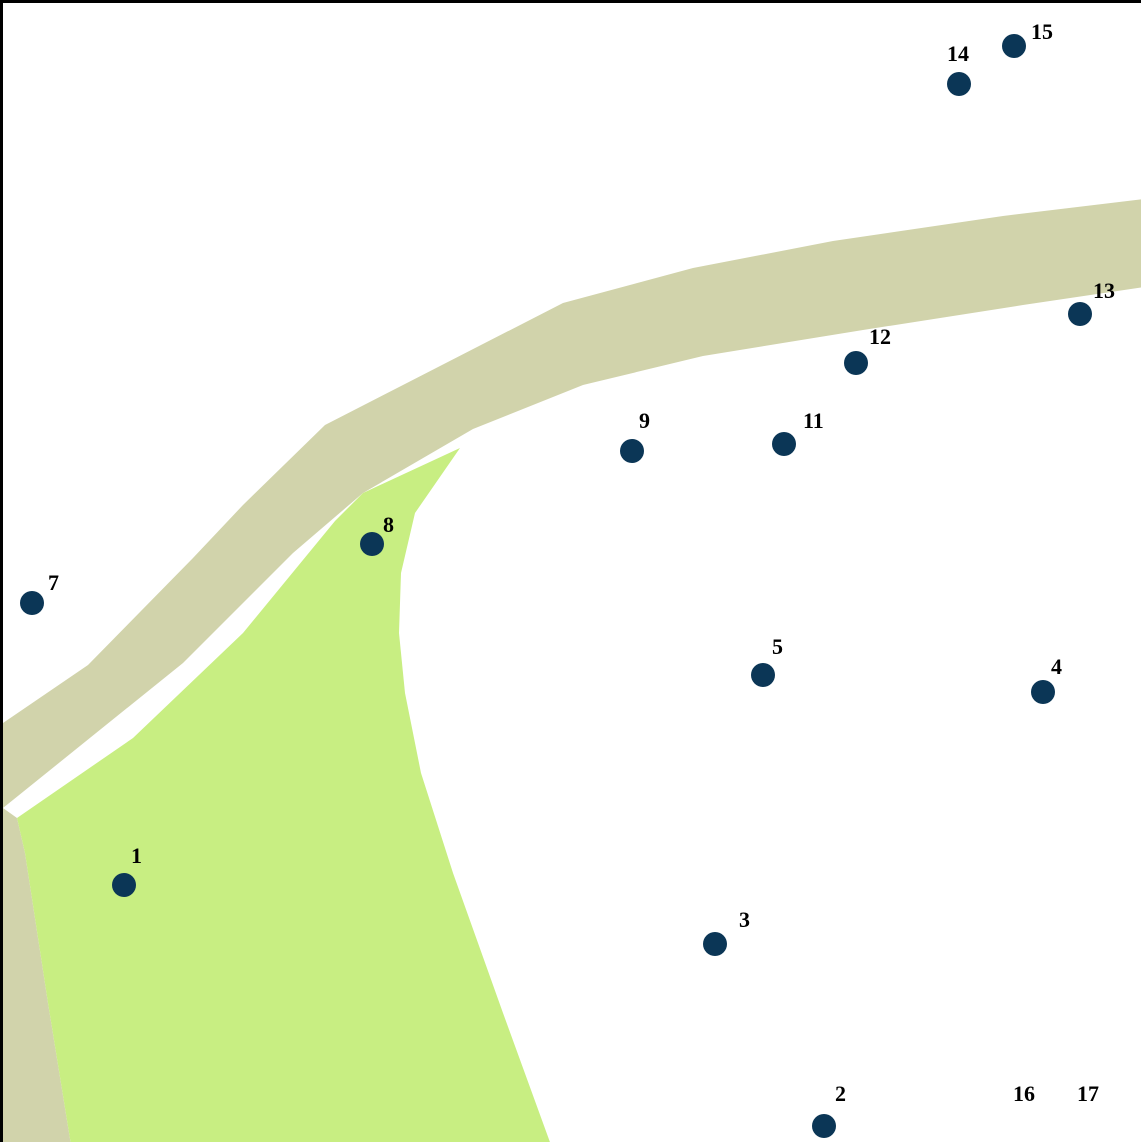  What do you see at coordinates (959, 68) in the screenshot?
I see `marker-14: 14` at bounding box center [959, 68].